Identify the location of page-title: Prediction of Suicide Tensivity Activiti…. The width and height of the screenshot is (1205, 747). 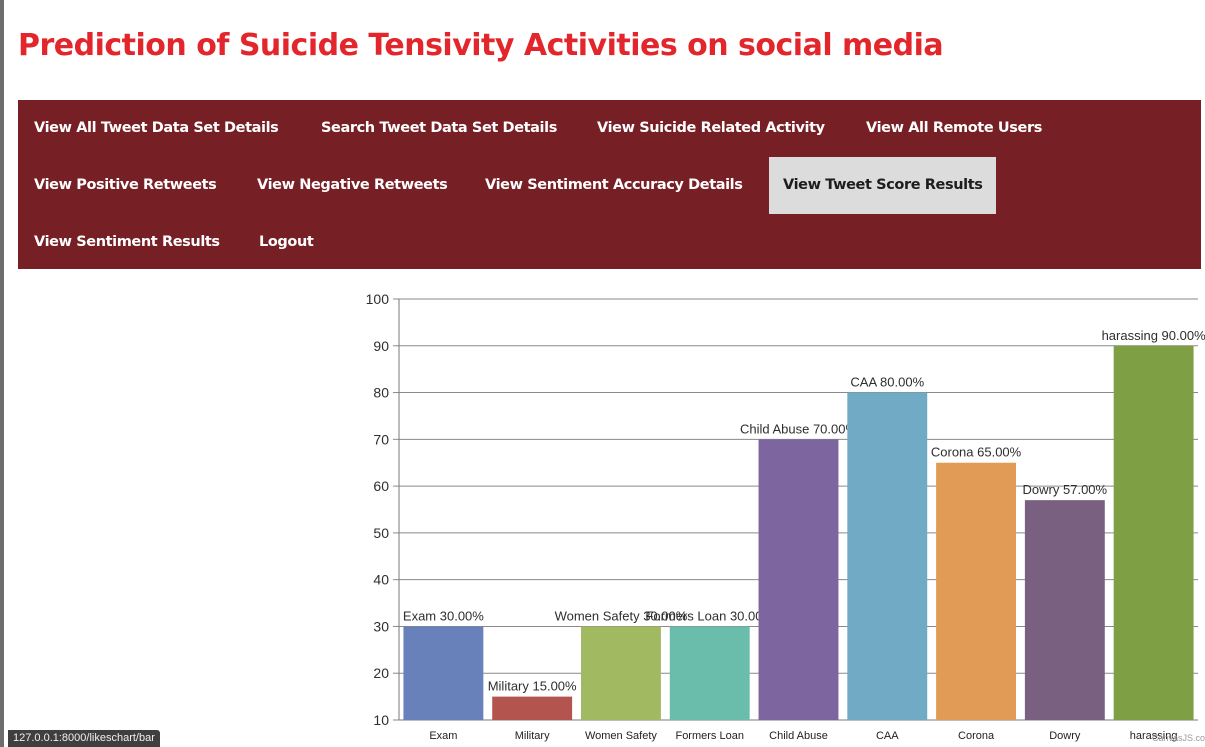
(481, 45).